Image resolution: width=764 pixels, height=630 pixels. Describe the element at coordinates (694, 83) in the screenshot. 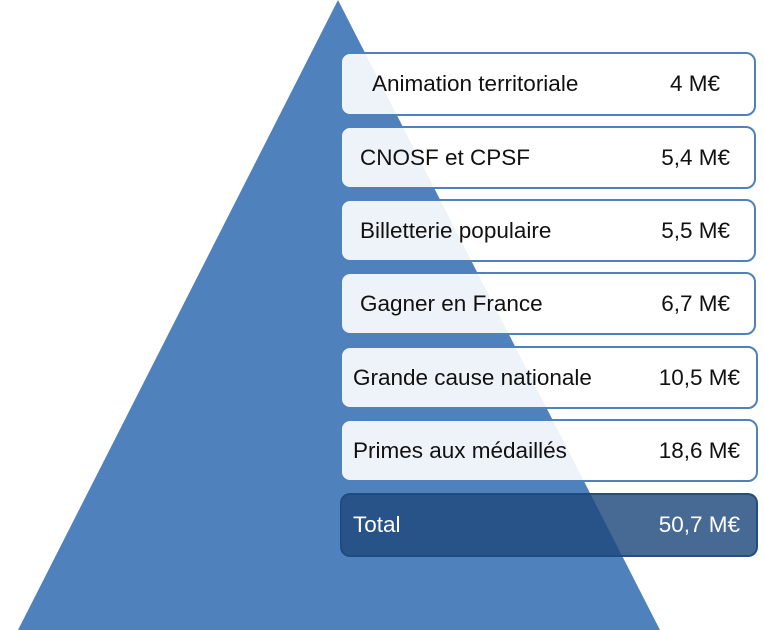

I see `row-value: 4 M€` at that location.